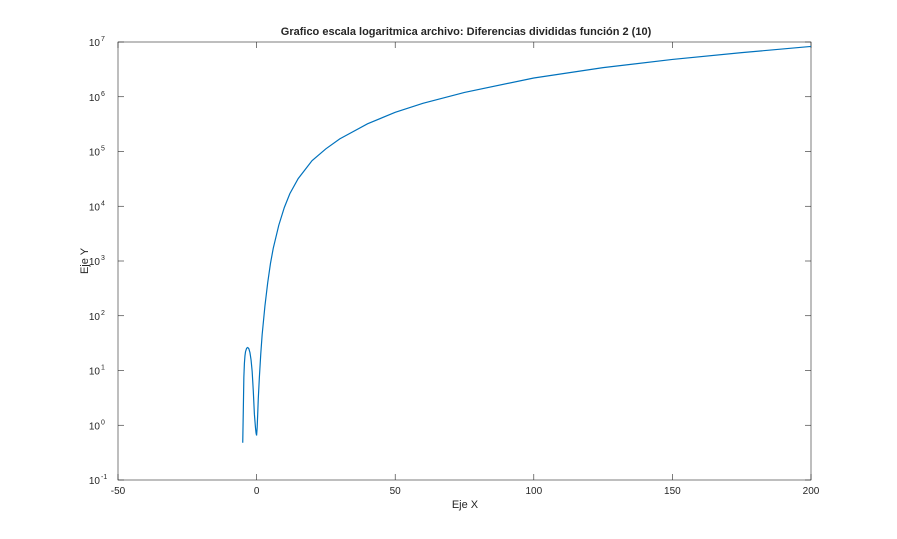  I want to click on y-tick-exponent: -1, so click(104, 477).